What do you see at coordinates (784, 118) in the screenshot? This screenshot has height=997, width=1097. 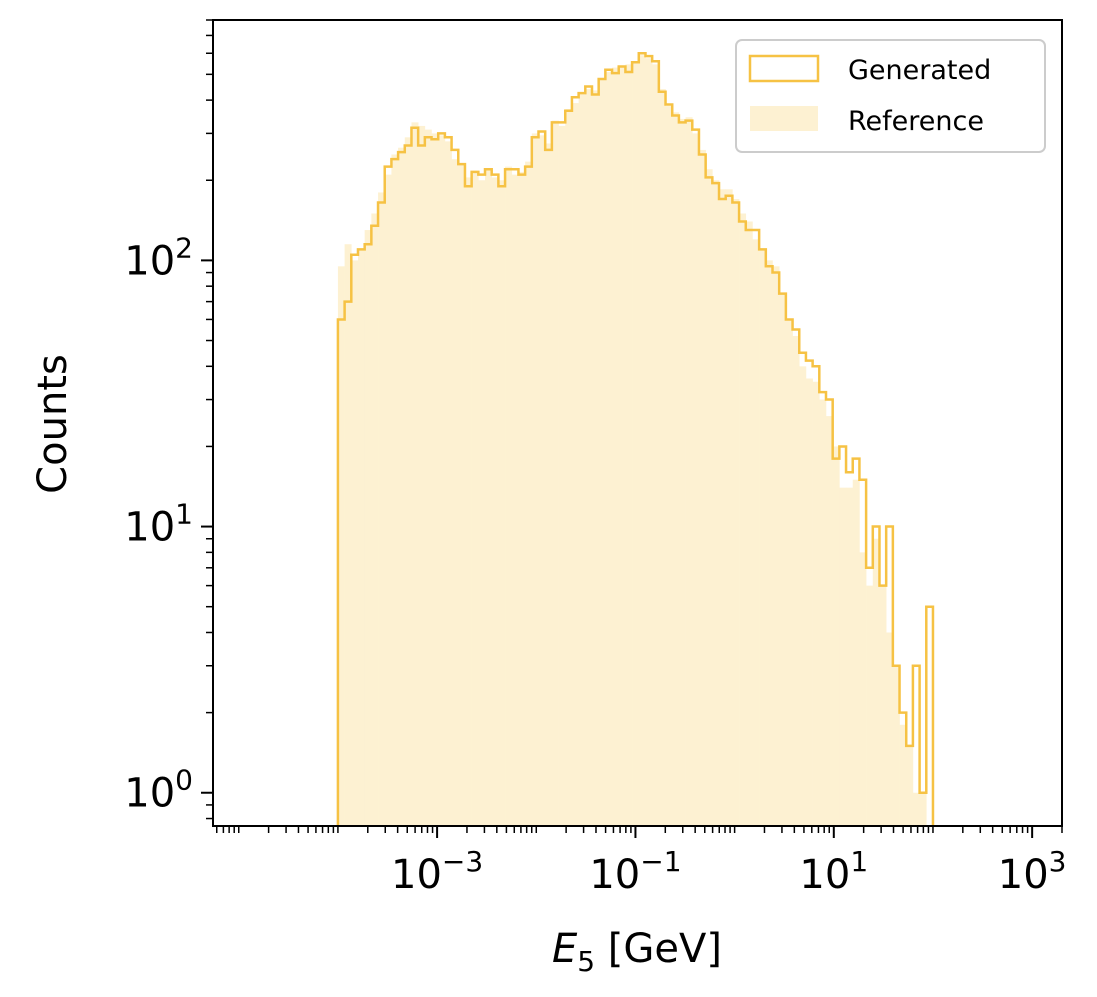 I see `legend-reference-swatch` at bounding box center [784, 118].